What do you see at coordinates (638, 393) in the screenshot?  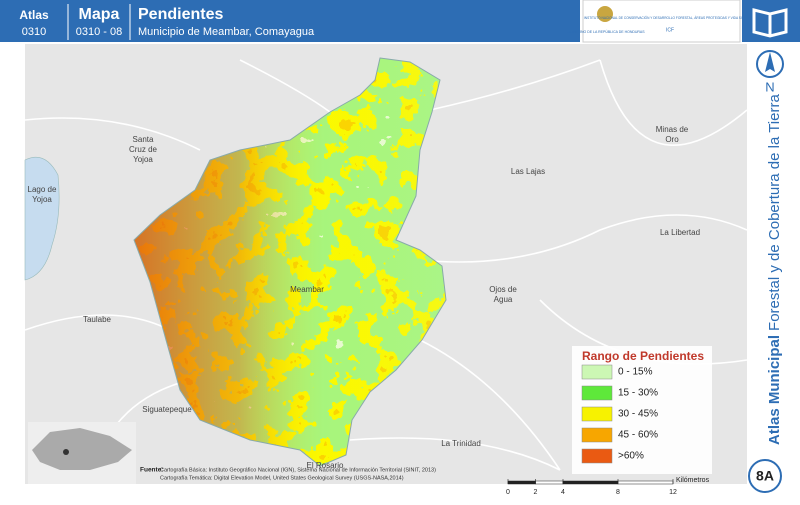 I see `legend-label: 15 - 30%` at bounding box center [638, 393].